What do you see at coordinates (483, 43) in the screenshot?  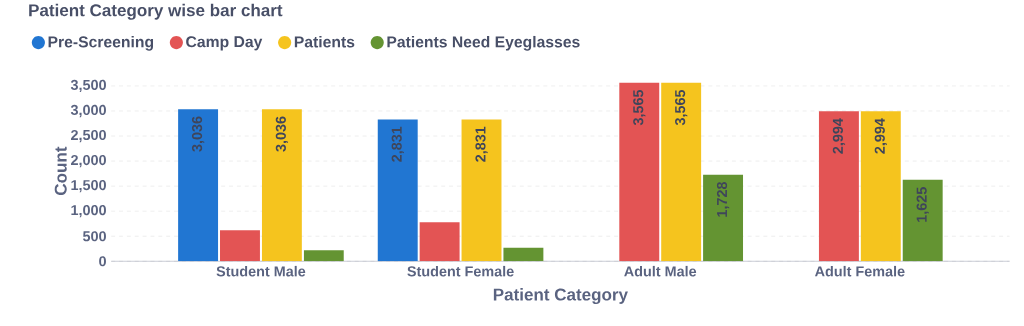 I see `legend-label: Patients Need Eyeglasses` at bounding box center [483, 43].